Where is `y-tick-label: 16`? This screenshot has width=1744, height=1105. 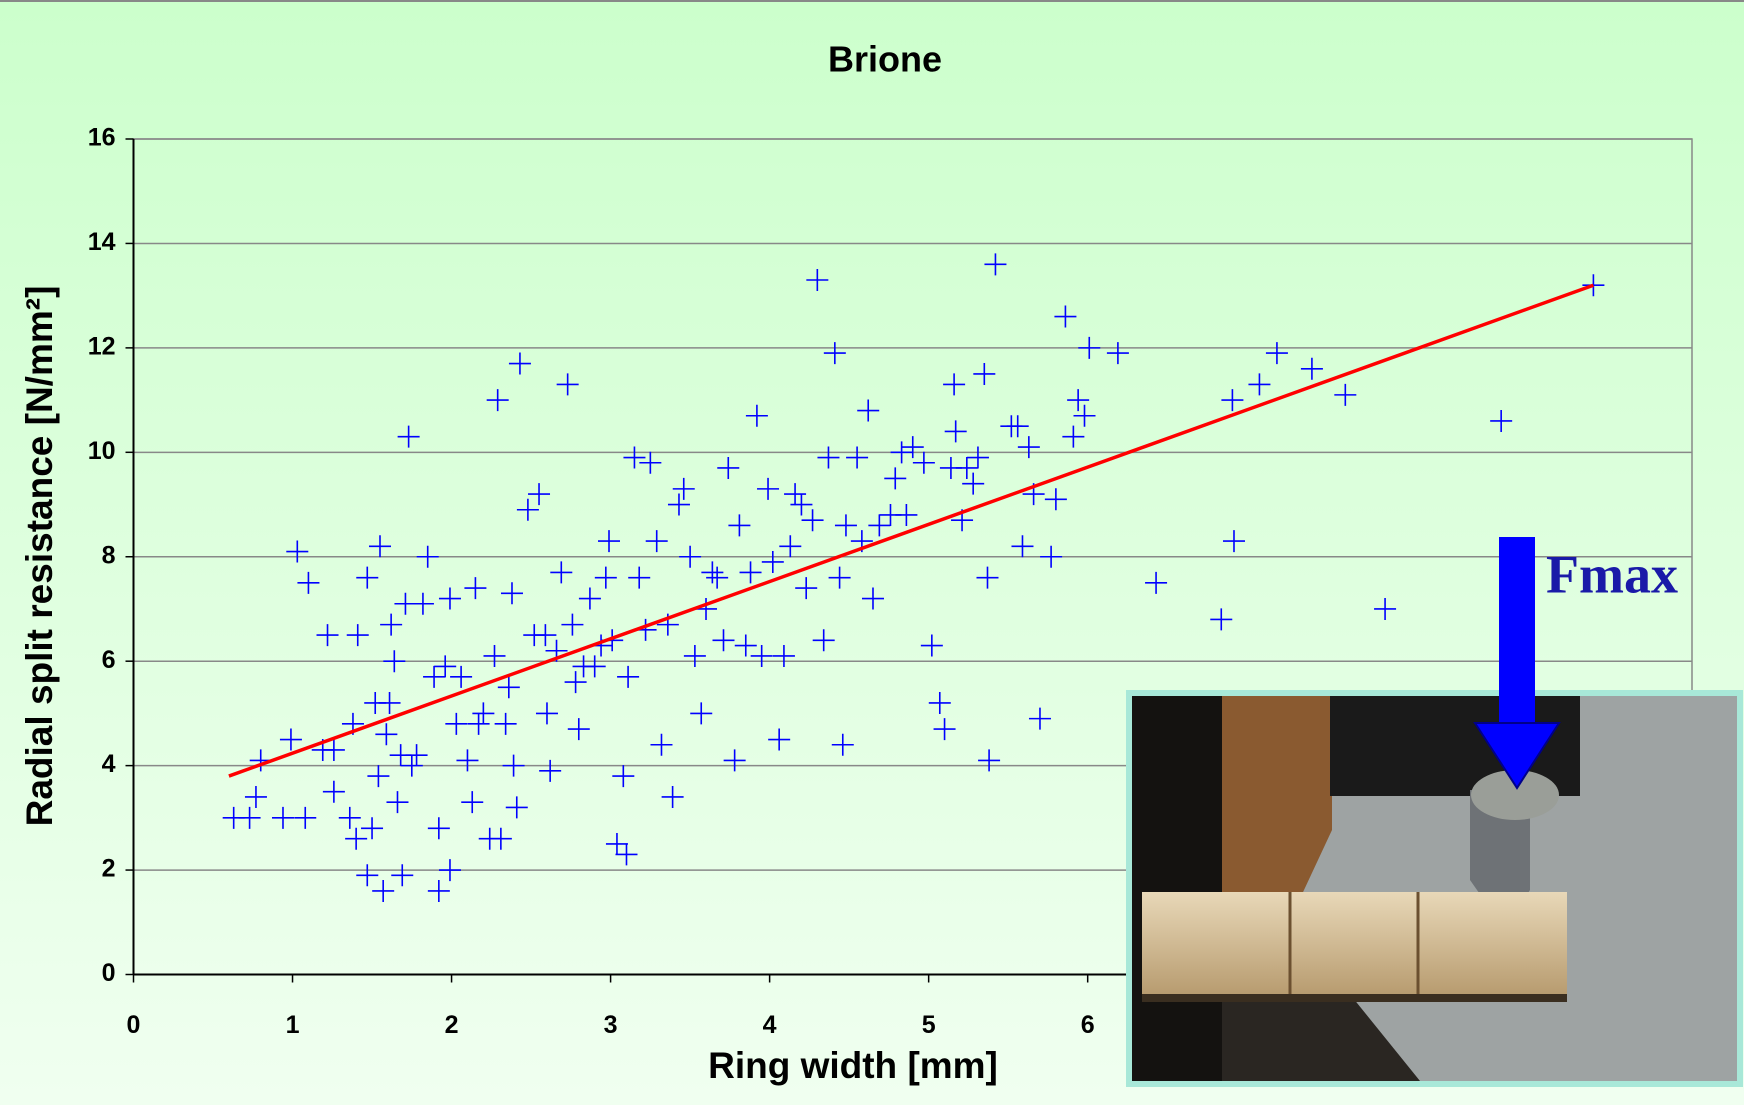 y-tick-label: 16 is located at coordinates (102, 138).